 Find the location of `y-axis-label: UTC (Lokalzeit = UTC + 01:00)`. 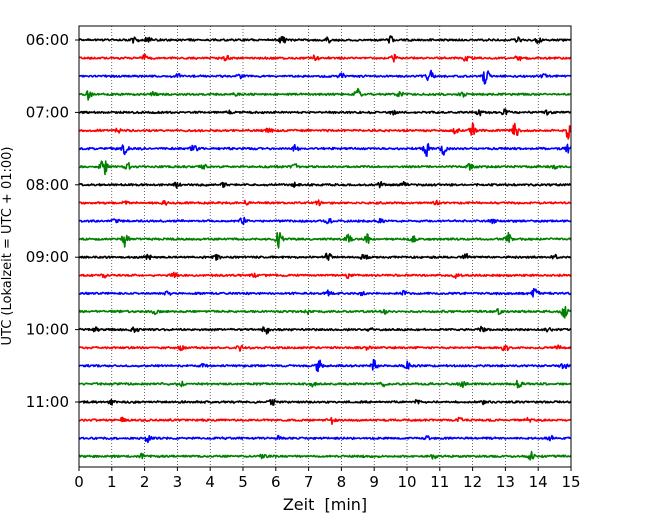

y-axis-label: UTC (Lokalzeit = UTC + 01:00) is located at coordinates (7, 246).